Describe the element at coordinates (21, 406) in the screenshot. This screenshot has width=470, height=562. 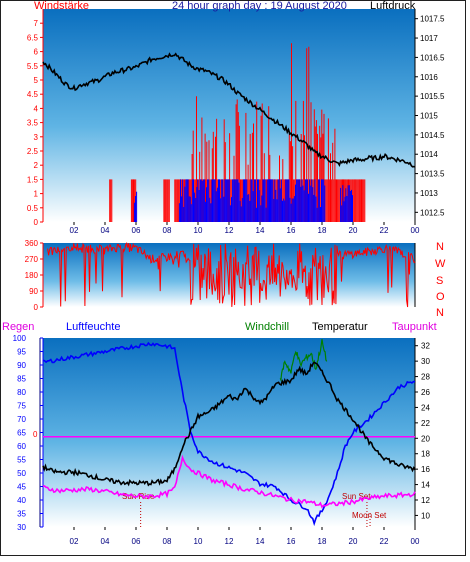
I see `humidity-tick-label: 75` at that location.